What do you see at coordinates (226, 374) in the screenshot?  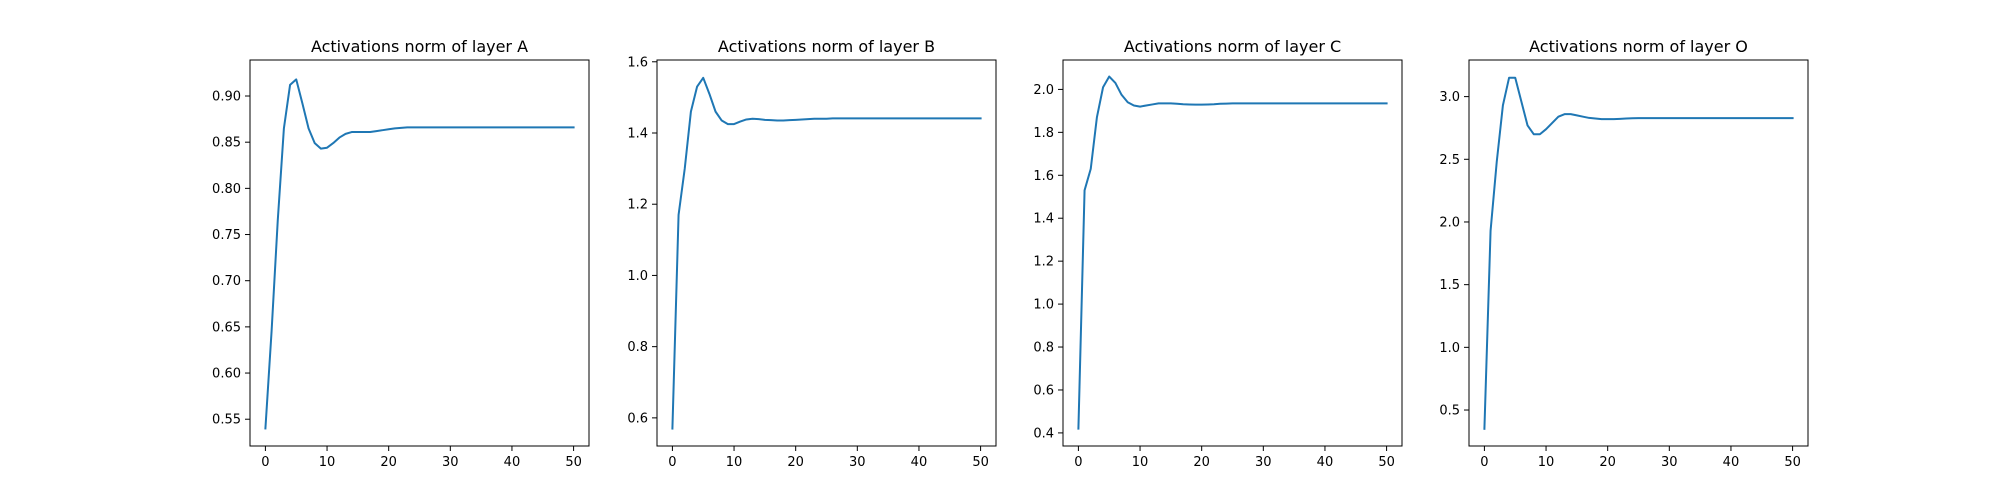 I see `y-tick-label: 0.60` at bounding box center [226, 374].